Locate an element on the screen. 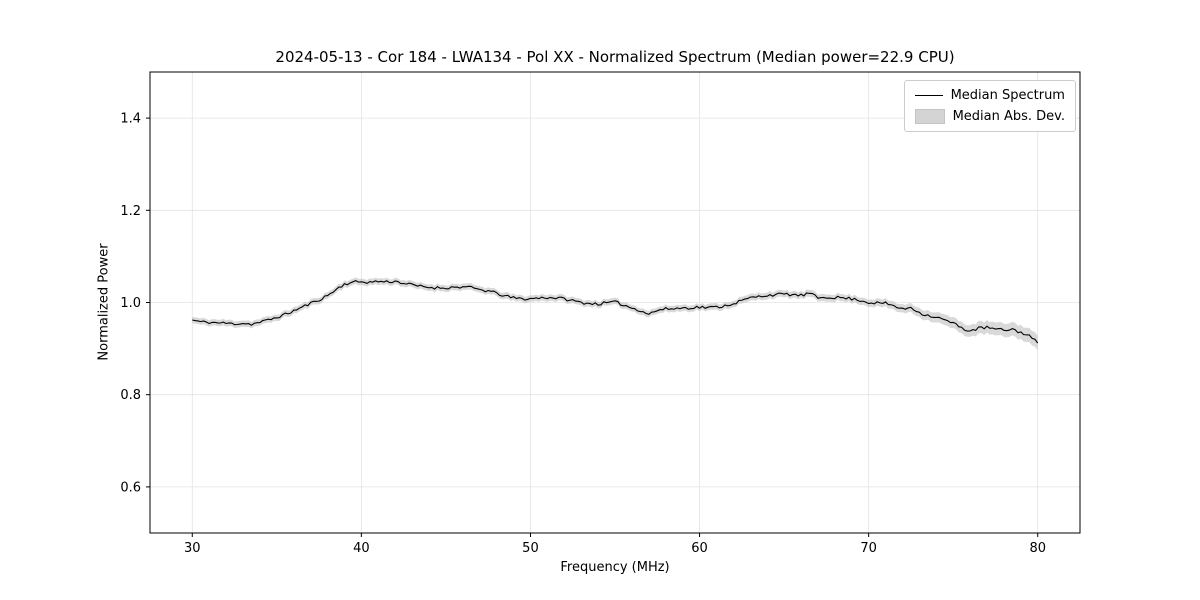 This screenshot has height=600, width=1200. legend: Median Spectrum Median Abs. Dev. is located at coordinates (989, 106).